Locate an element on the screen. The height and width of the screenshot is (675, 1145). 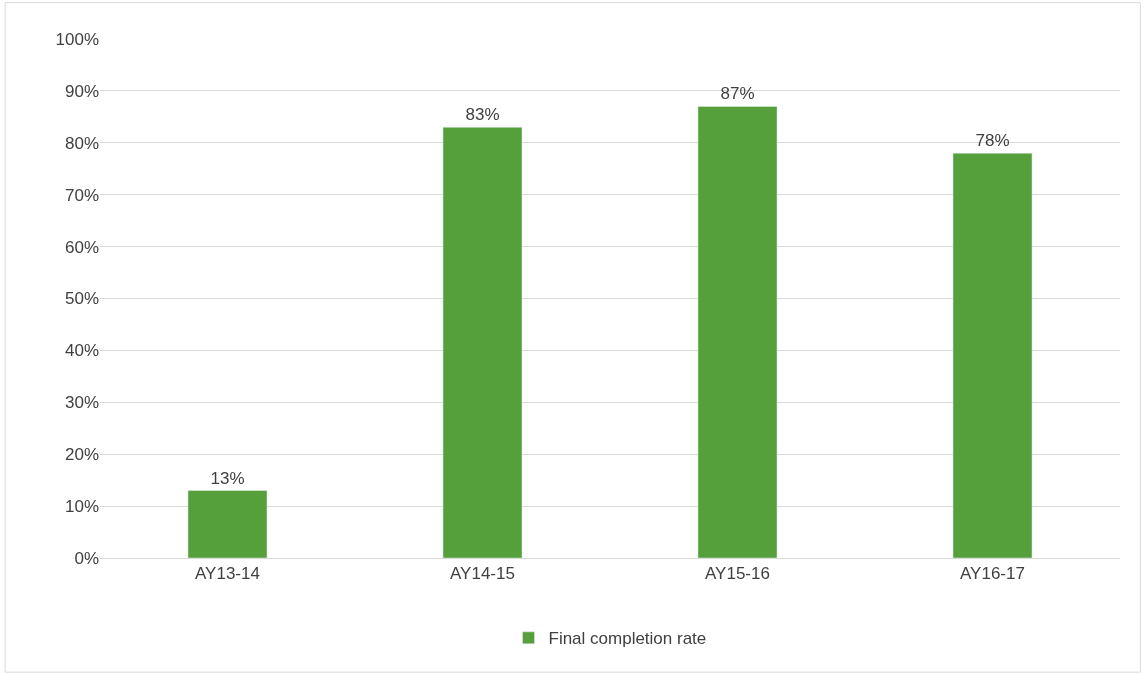
data-label: 13% is located at coordinates (227, 478).